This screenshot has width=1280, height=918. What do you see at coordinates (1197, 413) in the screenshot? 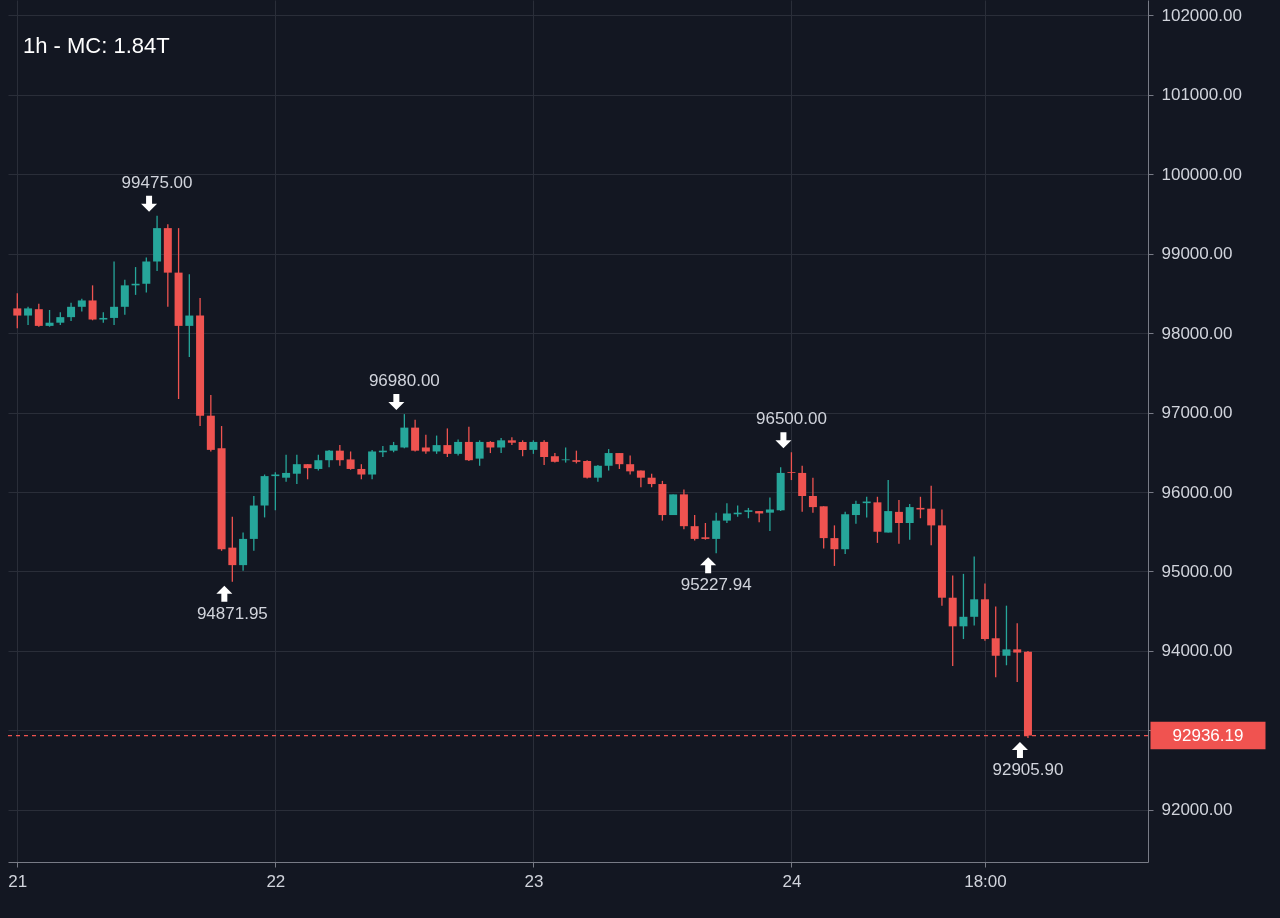
I see `y-tick-label: 97000.00` at bounding box center [1197, 413].